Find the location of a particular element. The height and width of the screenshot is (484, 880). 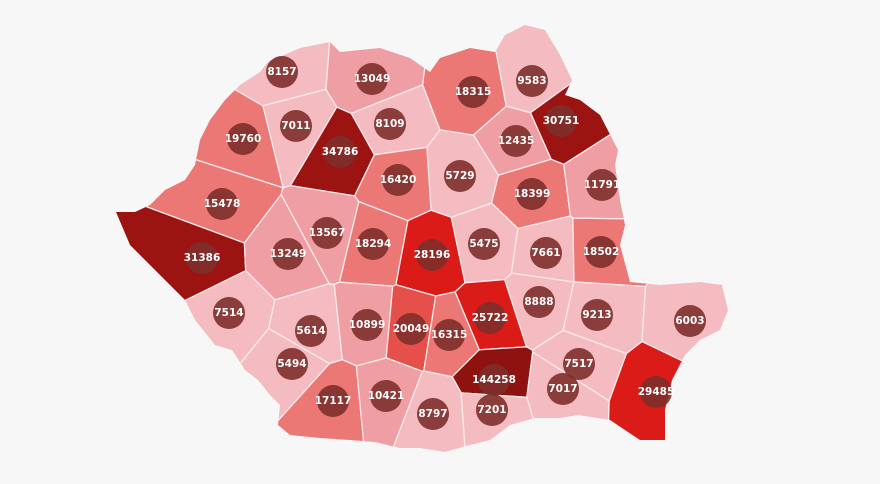

county-value-label: 5494 is located at coordinates (291, 364).